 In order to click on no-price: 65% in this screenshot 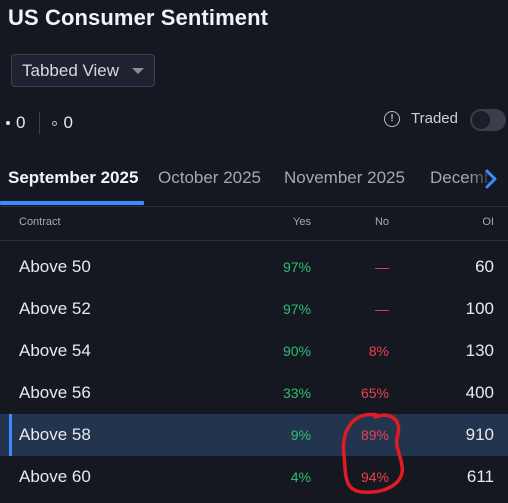, I will do `click(374, 393)`.